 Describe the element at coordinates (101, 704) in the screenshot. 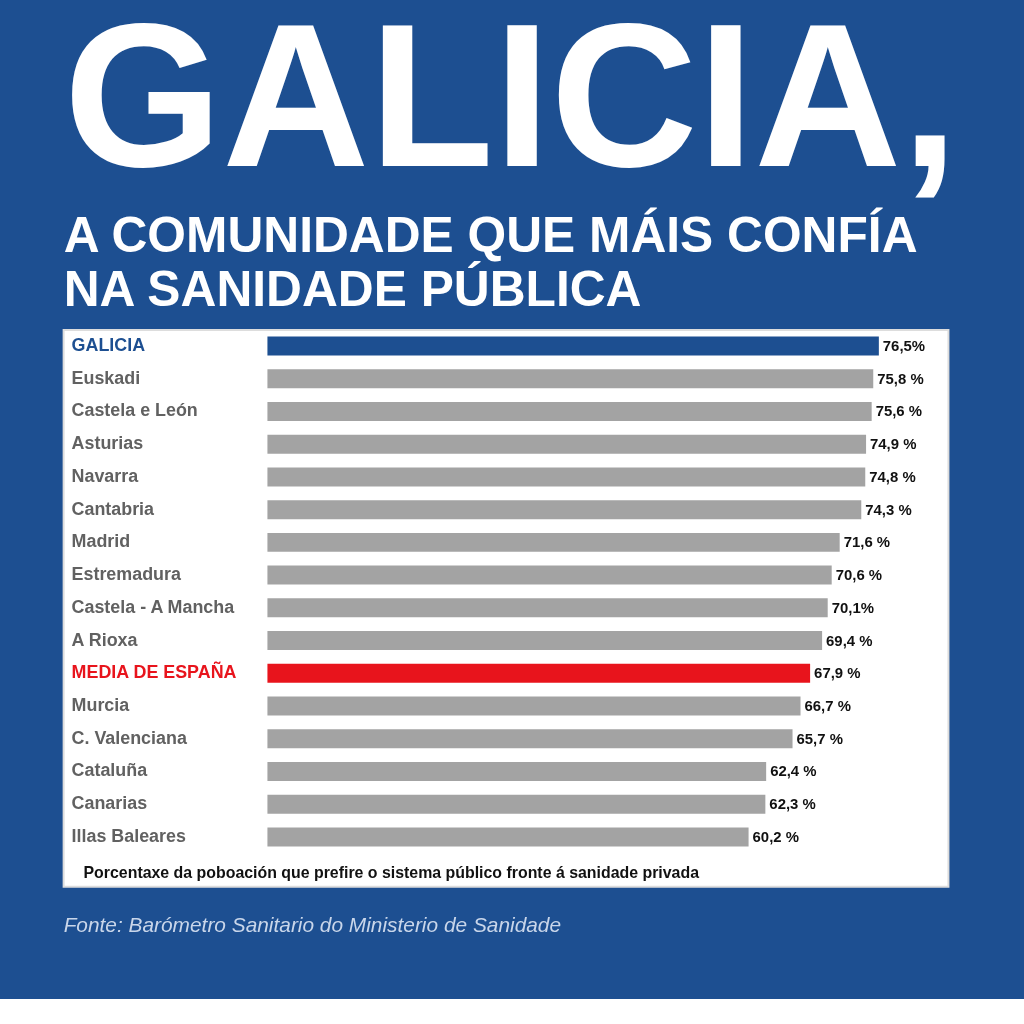

I see `y-tick-label: Murcia` at that location.